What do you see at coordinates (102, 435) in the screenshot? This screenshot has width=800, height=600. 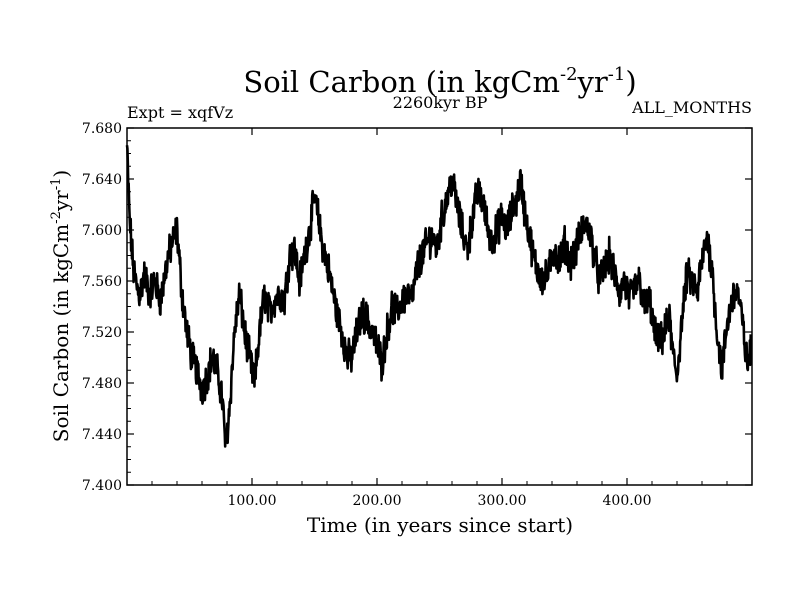 I see `y-tick-label: 7.440` at bounding box center [102, 435].